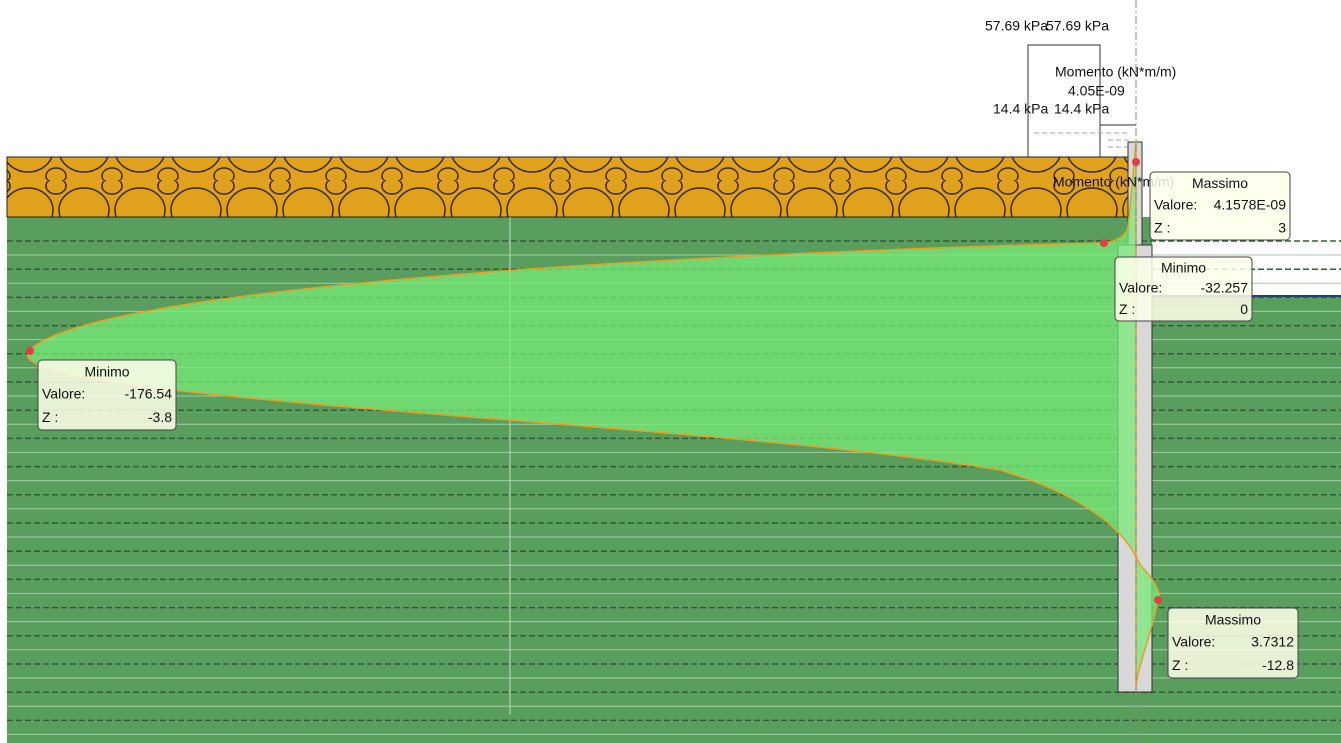 This screenshot has width=1341, height=743. Describe the element at coordinates (1225, 288) in the screenshot. I see `callout-value: -32.257` at that location.